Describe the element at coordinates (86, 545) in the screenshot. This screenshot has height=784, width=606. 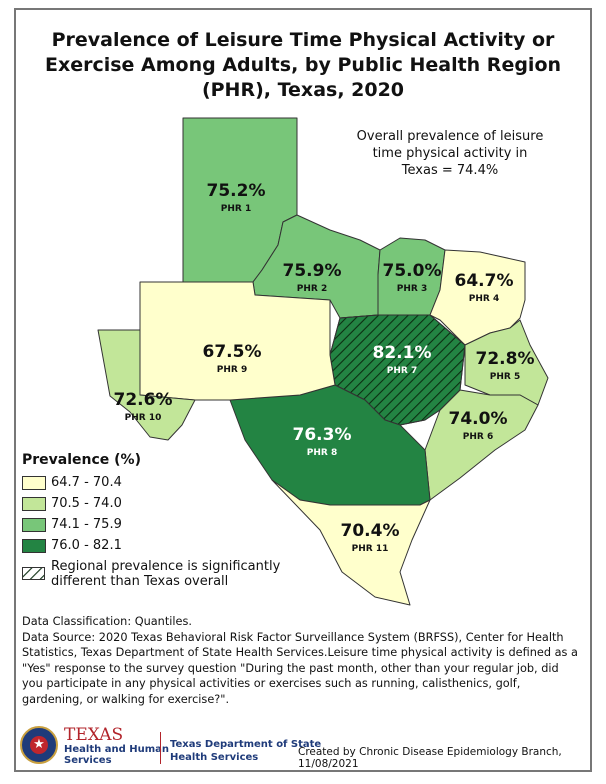
I see `legend-label: 76.0 - 82.1` at that location.